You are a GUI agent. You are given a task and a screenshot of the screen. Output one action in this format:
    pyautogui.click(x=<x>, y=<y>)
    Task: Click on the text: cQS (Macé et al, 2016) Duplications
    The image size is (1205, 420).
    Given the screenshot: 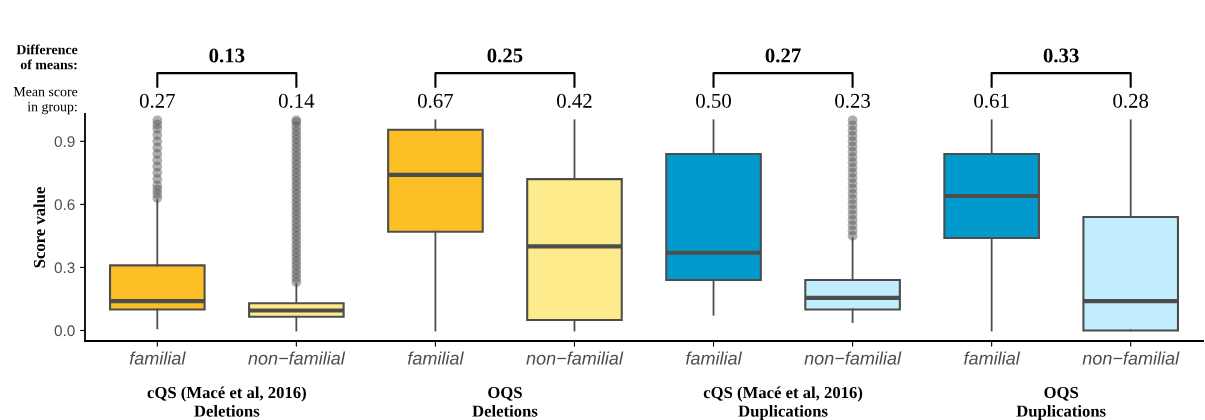 What is the action you would take?
    pyautogui.click(x=783, y=403)
    